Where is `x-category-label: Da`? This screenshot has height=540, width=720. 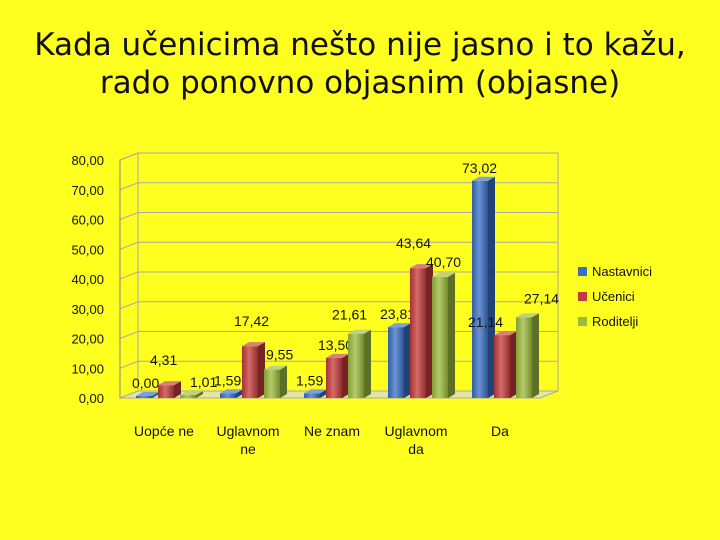
x-category-label: Da is located at coordinates (500, 431).